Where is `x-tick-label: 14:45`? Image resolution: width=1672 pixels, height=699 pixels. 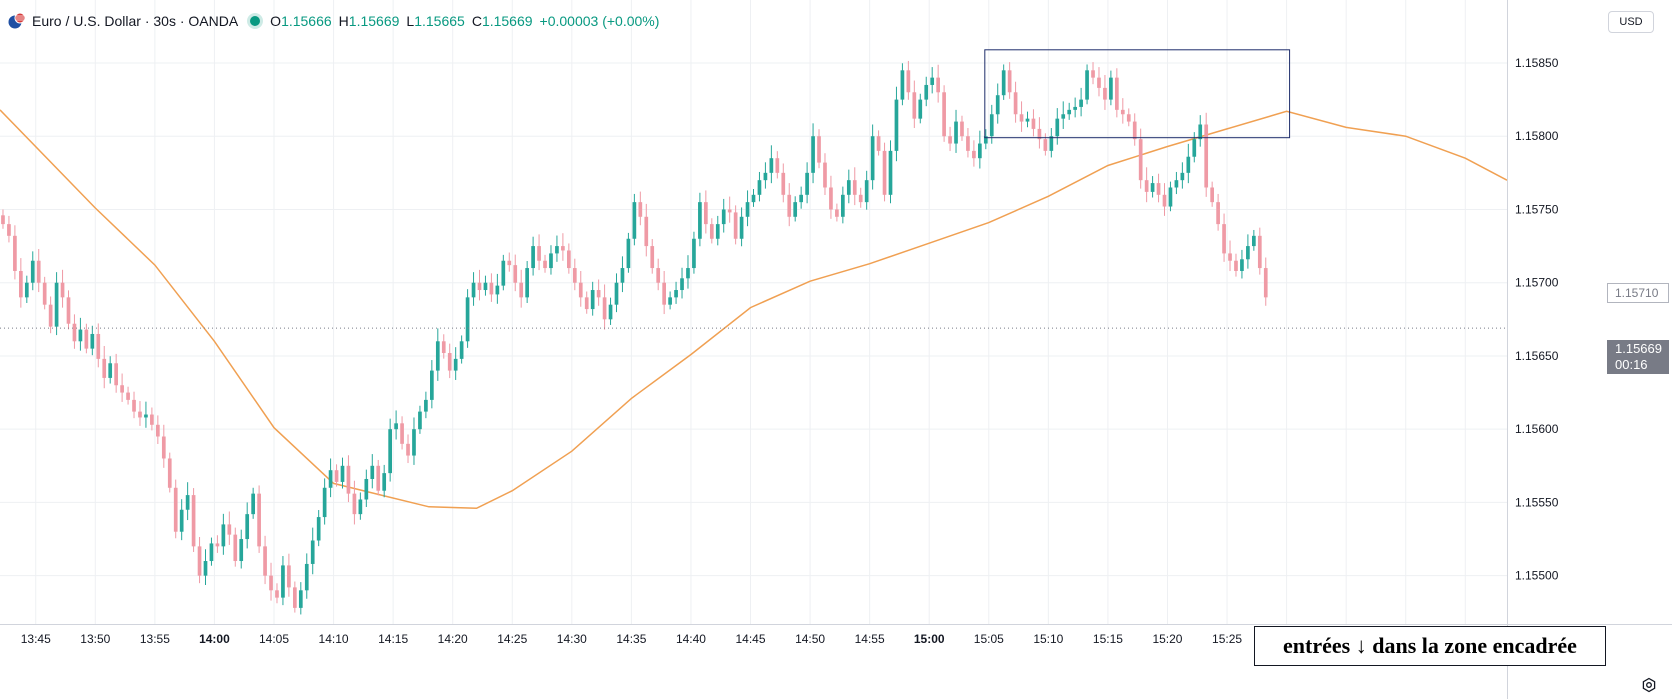 x-tick-label: 14:45 is located at coordinates (751, 639).